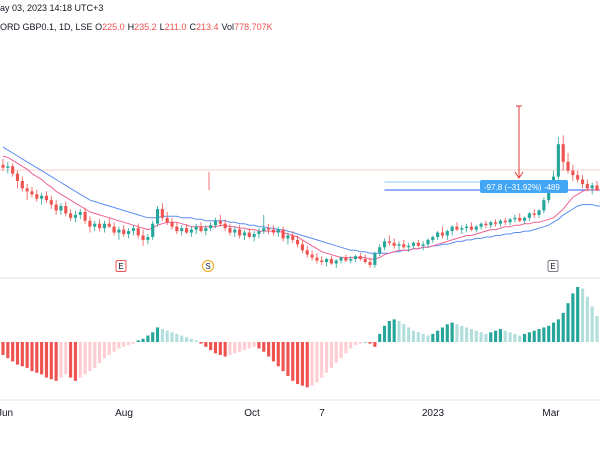 The height and width of the screenshot is (450, 600). What do you see at coordinates (193, 27) in the screenshot?
I see `ohlc-label: C` at bounding box center [193, 27].